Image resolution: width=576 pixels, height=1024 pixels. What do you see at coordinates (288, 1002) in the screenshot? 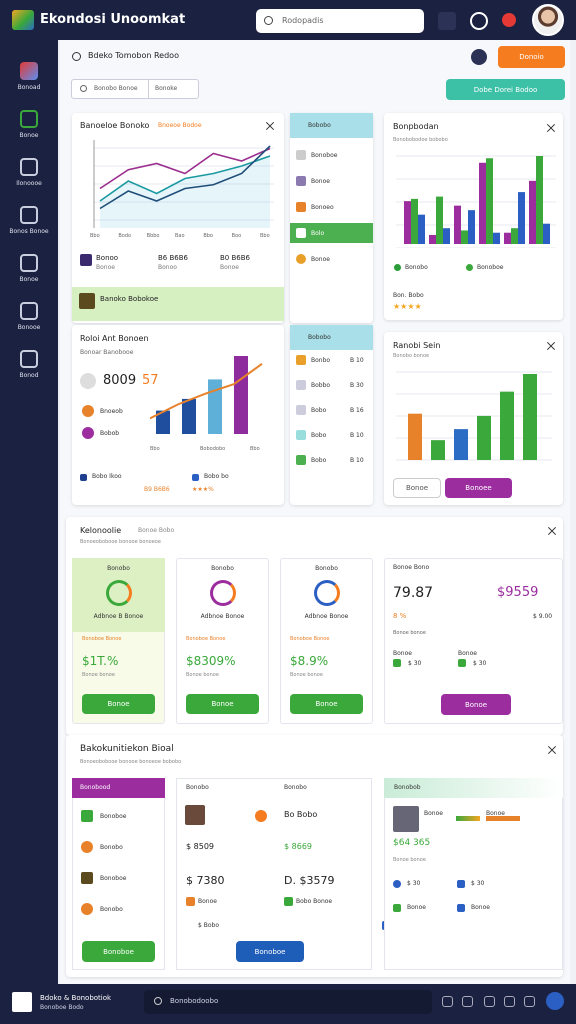
I see `footer-search` at bounding box center [288, 1002].